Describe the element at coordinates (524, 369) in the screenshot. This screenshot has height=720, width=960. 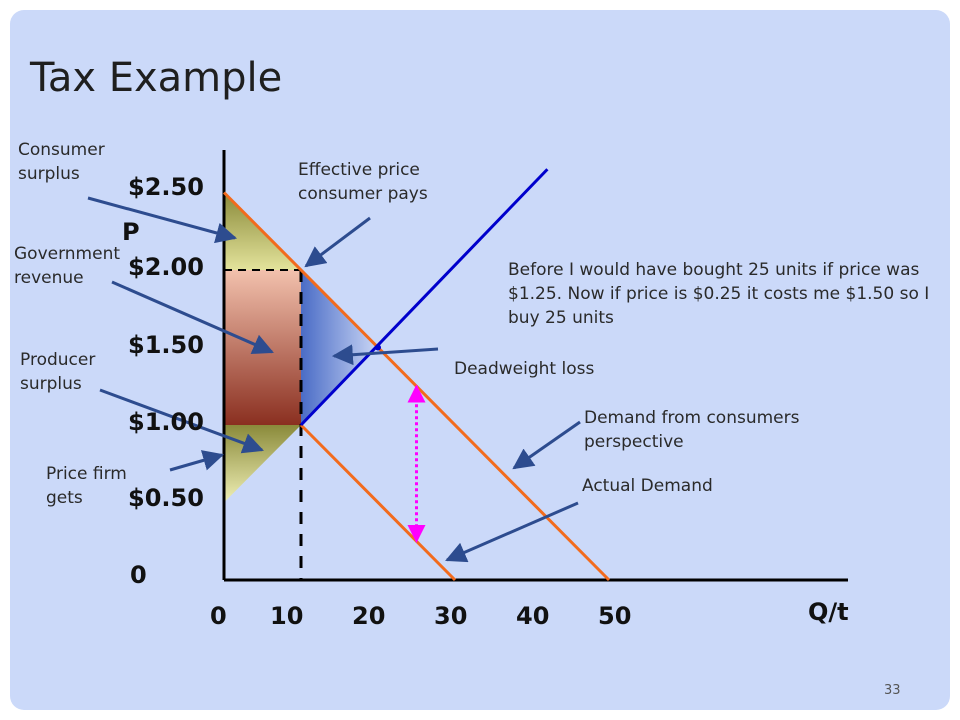
I see `label-deadweight-loss: Deadweight loss` at that location.